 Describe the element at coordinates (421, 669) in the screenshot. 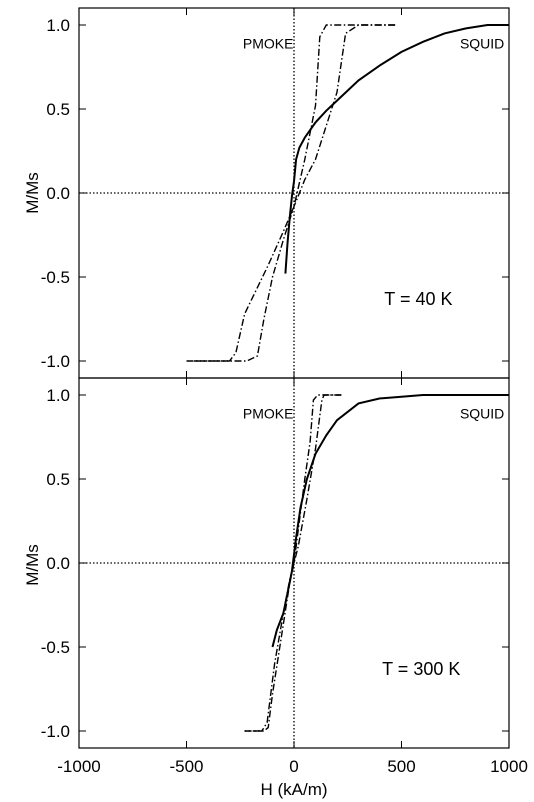

I see `bottom-annotation-temperature: T = 300 K` at that location.